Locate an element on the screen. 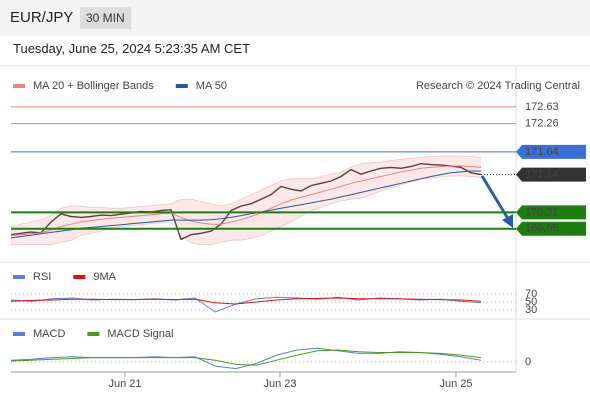 The image size is (590, 400). symbol: EUR/JPY is located at coordinates (42, 17).